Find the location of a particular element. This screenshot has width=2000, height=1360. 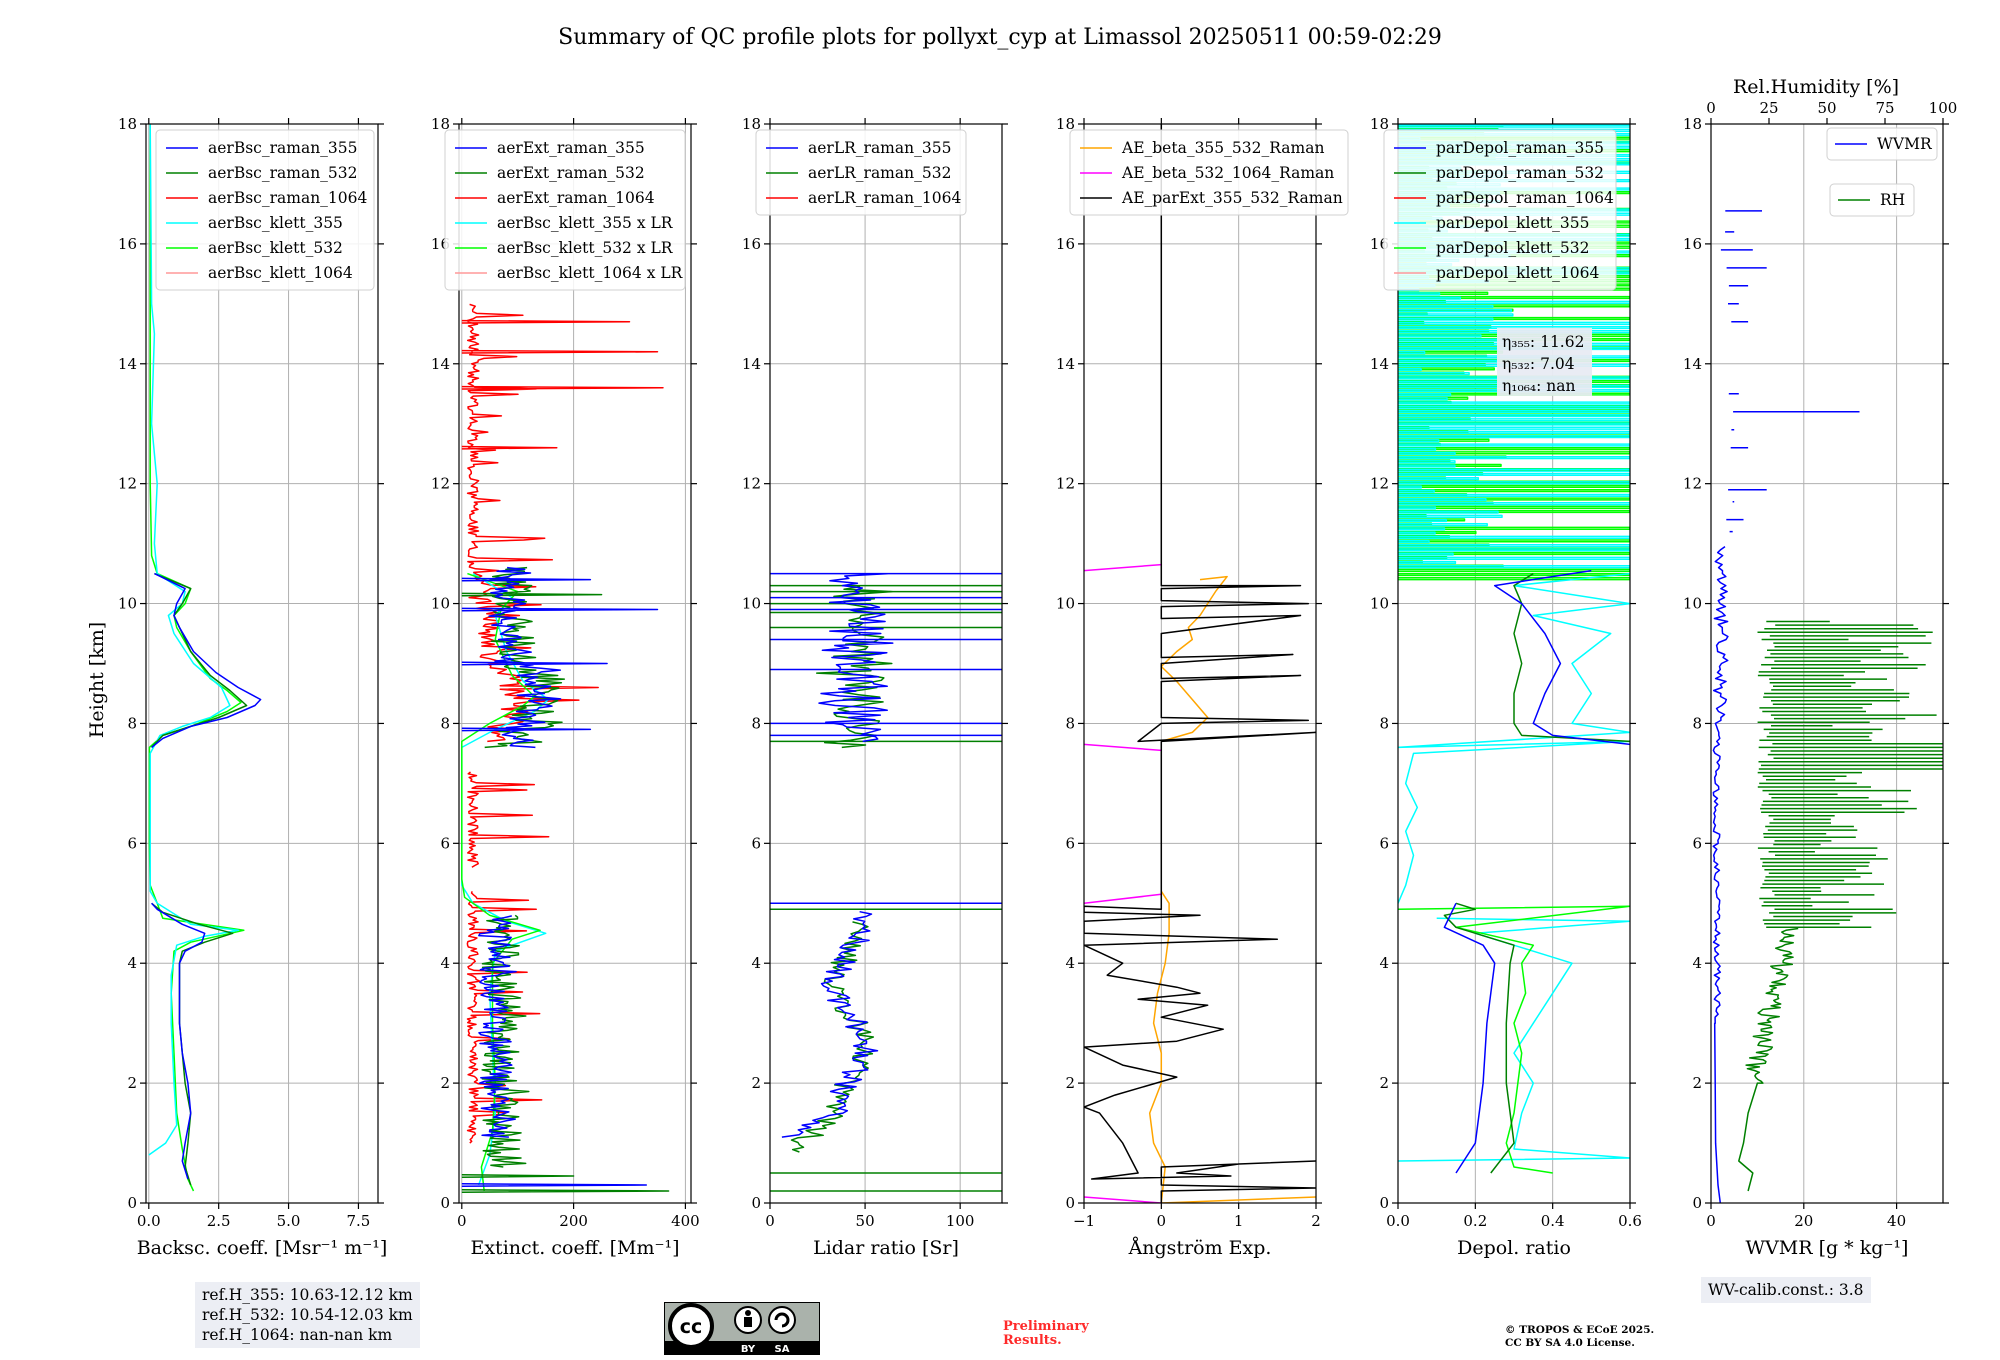

x-tick-label: 2 is located at coordinates (1316, 1221).